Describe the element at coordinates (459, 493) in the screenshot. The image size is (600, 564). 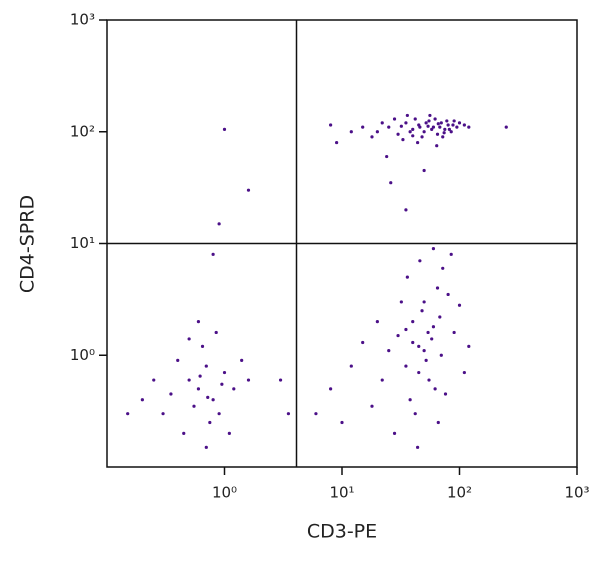
I see `x-tick-label: 10²` at that location.